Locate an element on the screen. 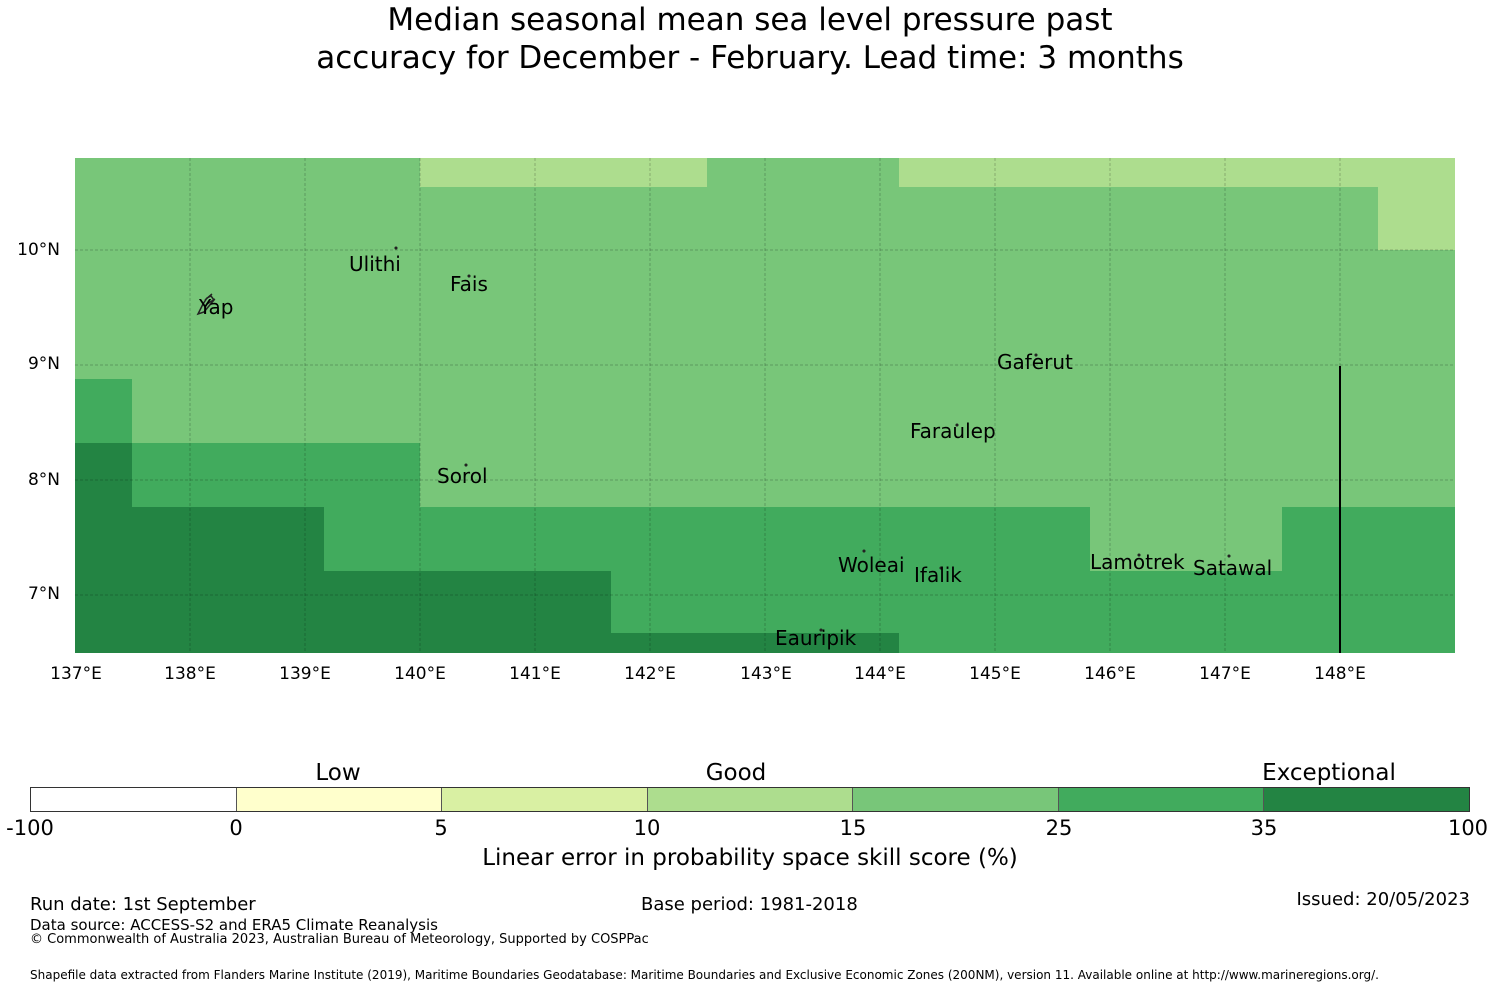 This screenshot has height=990, width=1500. lat-tick-label: 7°N is located at coordinates (43, 594).